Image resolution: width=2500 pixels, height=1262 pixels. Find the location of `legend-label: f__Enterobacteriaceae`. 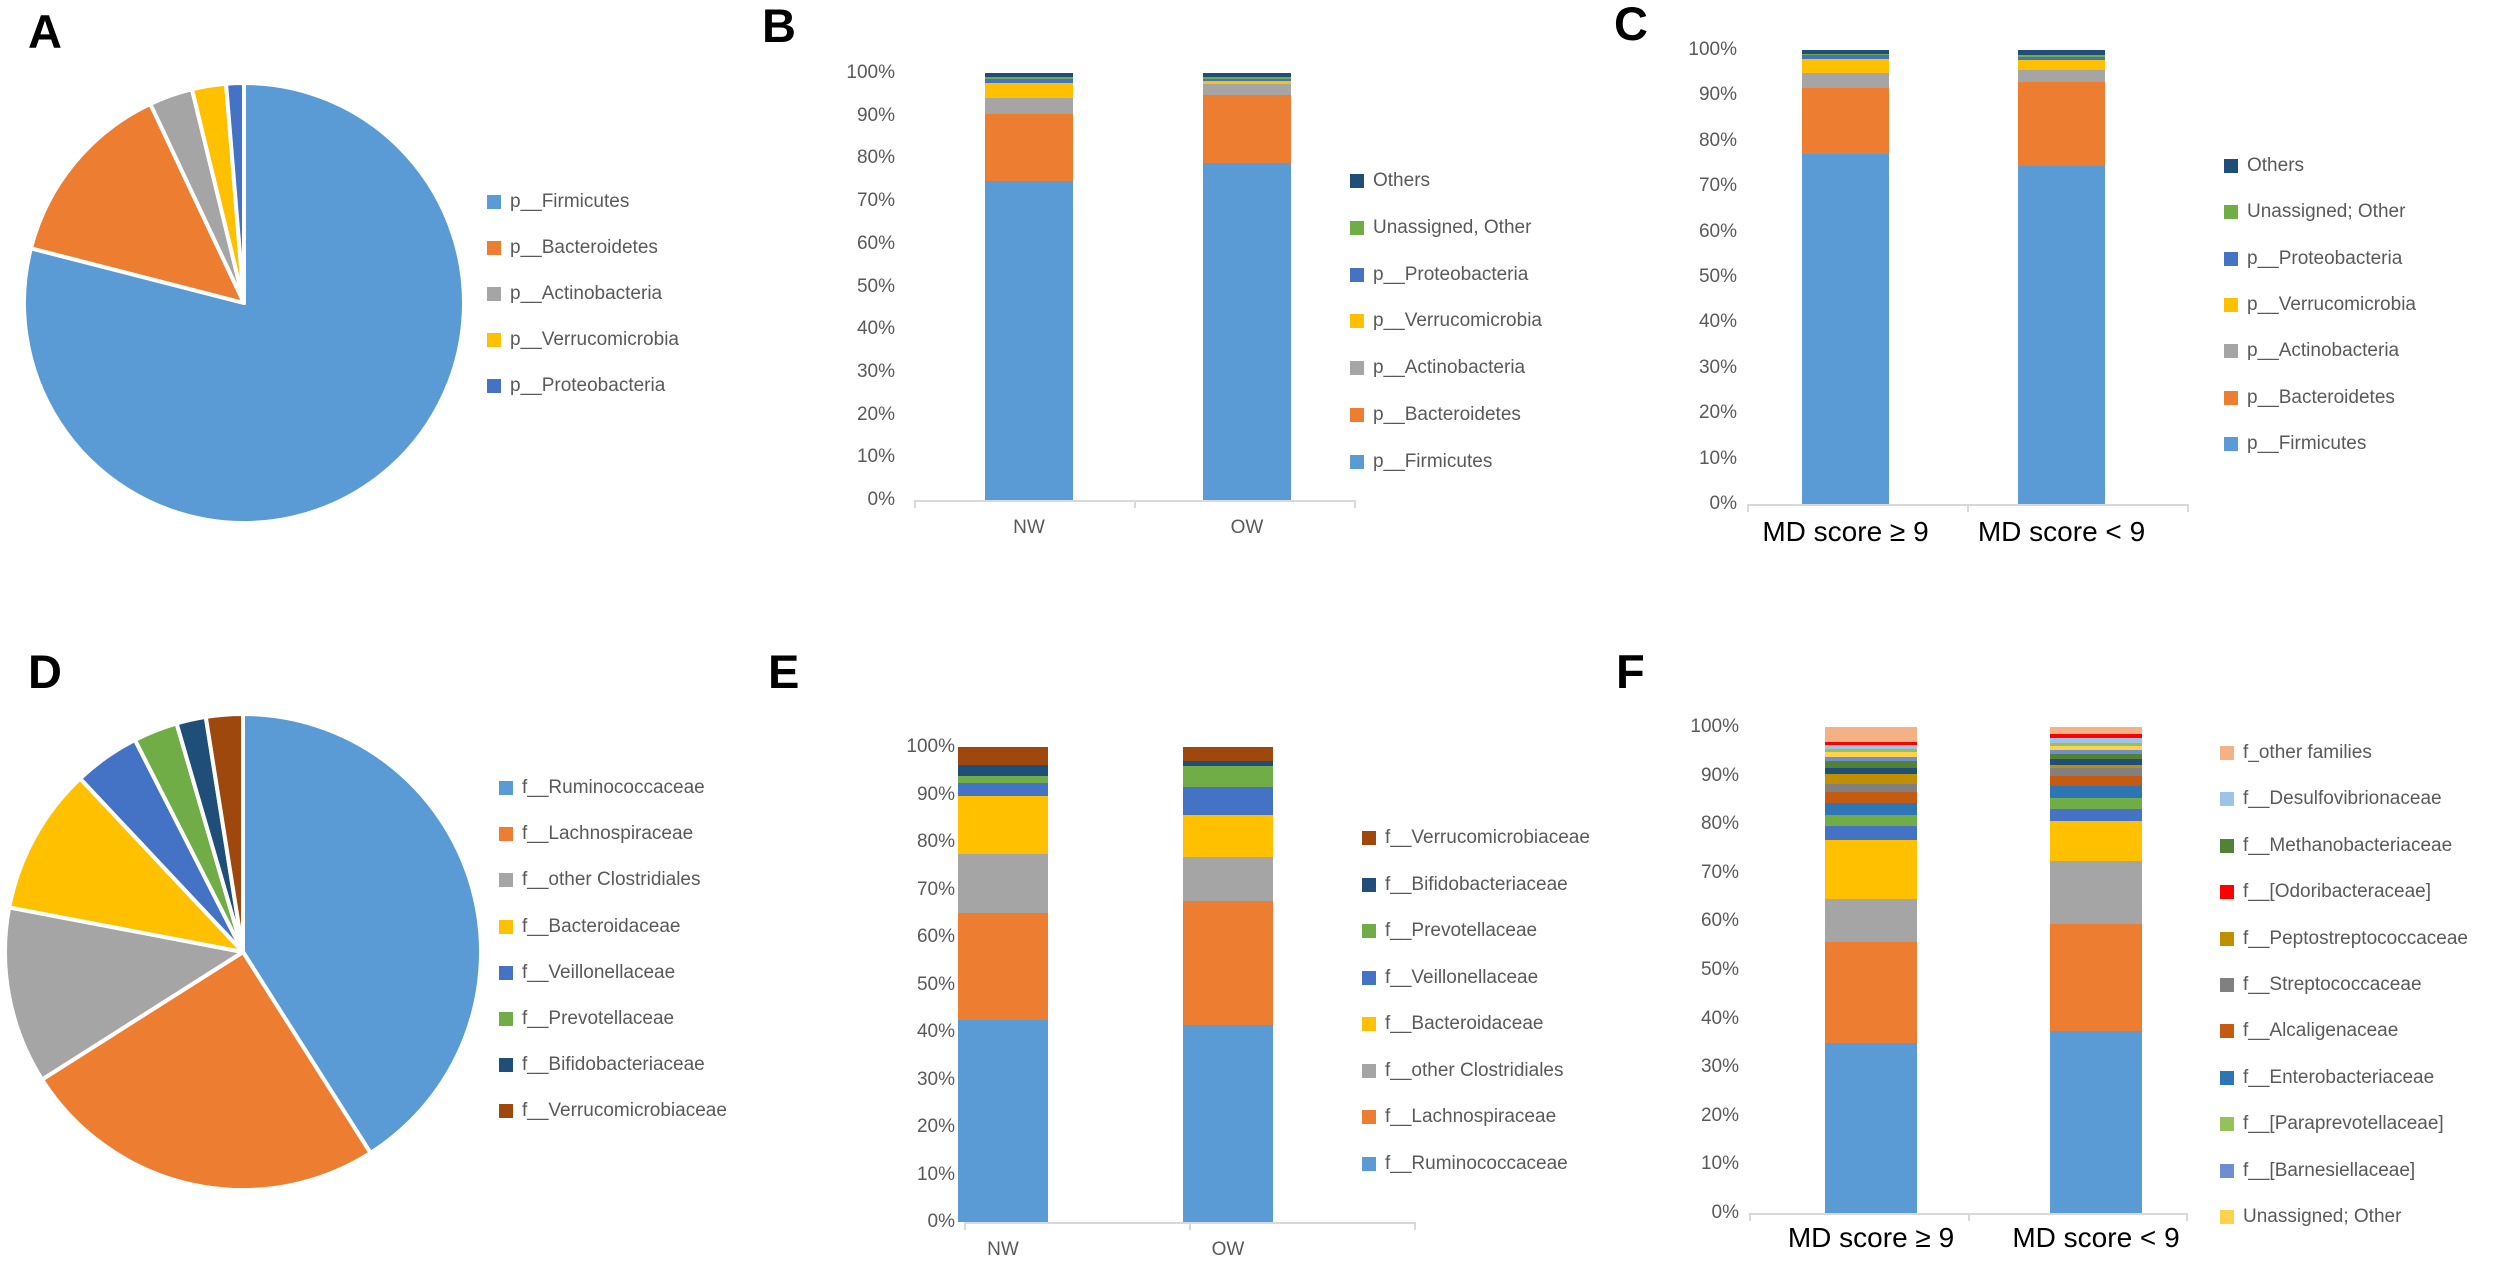

legend-label: f__Enterobacteriaceae is located at coordinates (2339, 1077).